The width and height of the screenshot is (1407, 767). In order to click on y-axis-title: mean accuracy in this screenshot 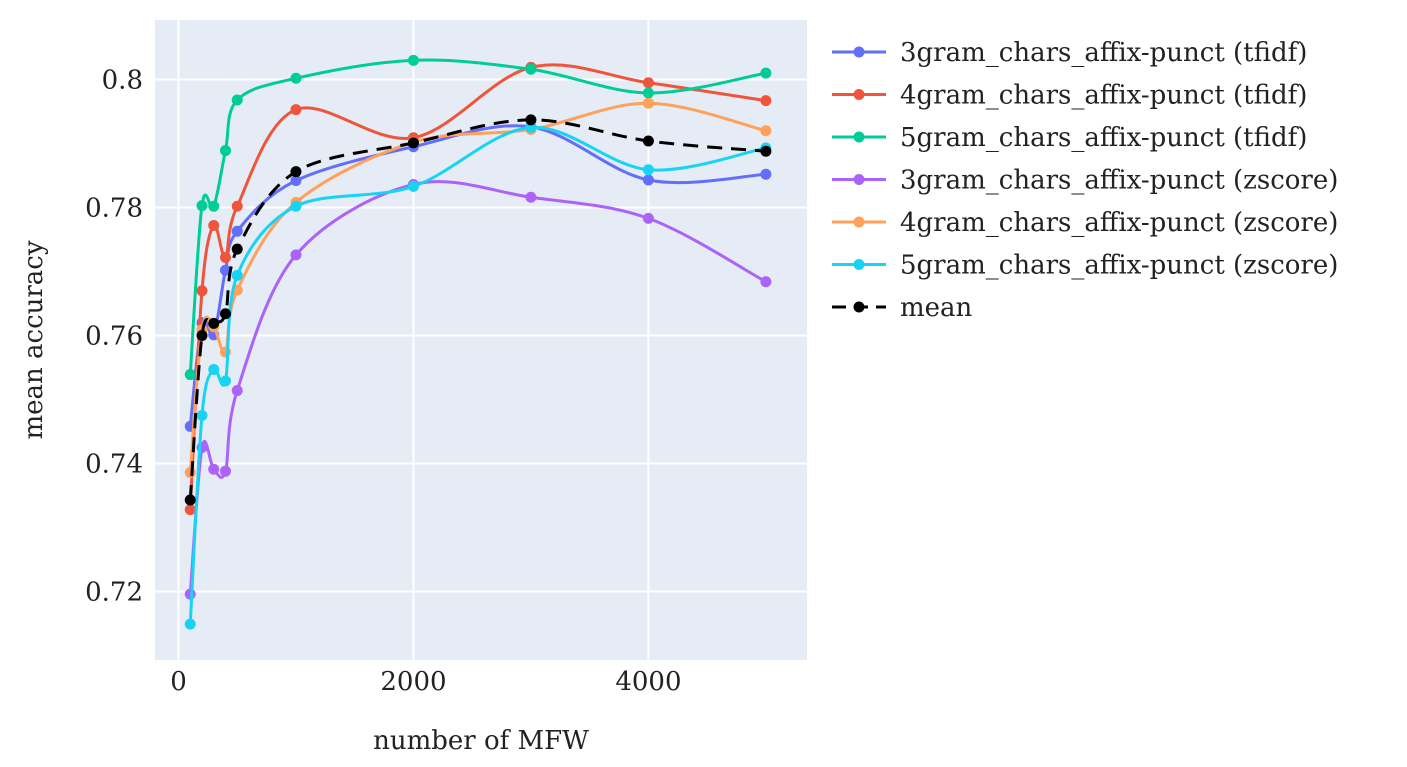, I will do `click(34, 339)`.